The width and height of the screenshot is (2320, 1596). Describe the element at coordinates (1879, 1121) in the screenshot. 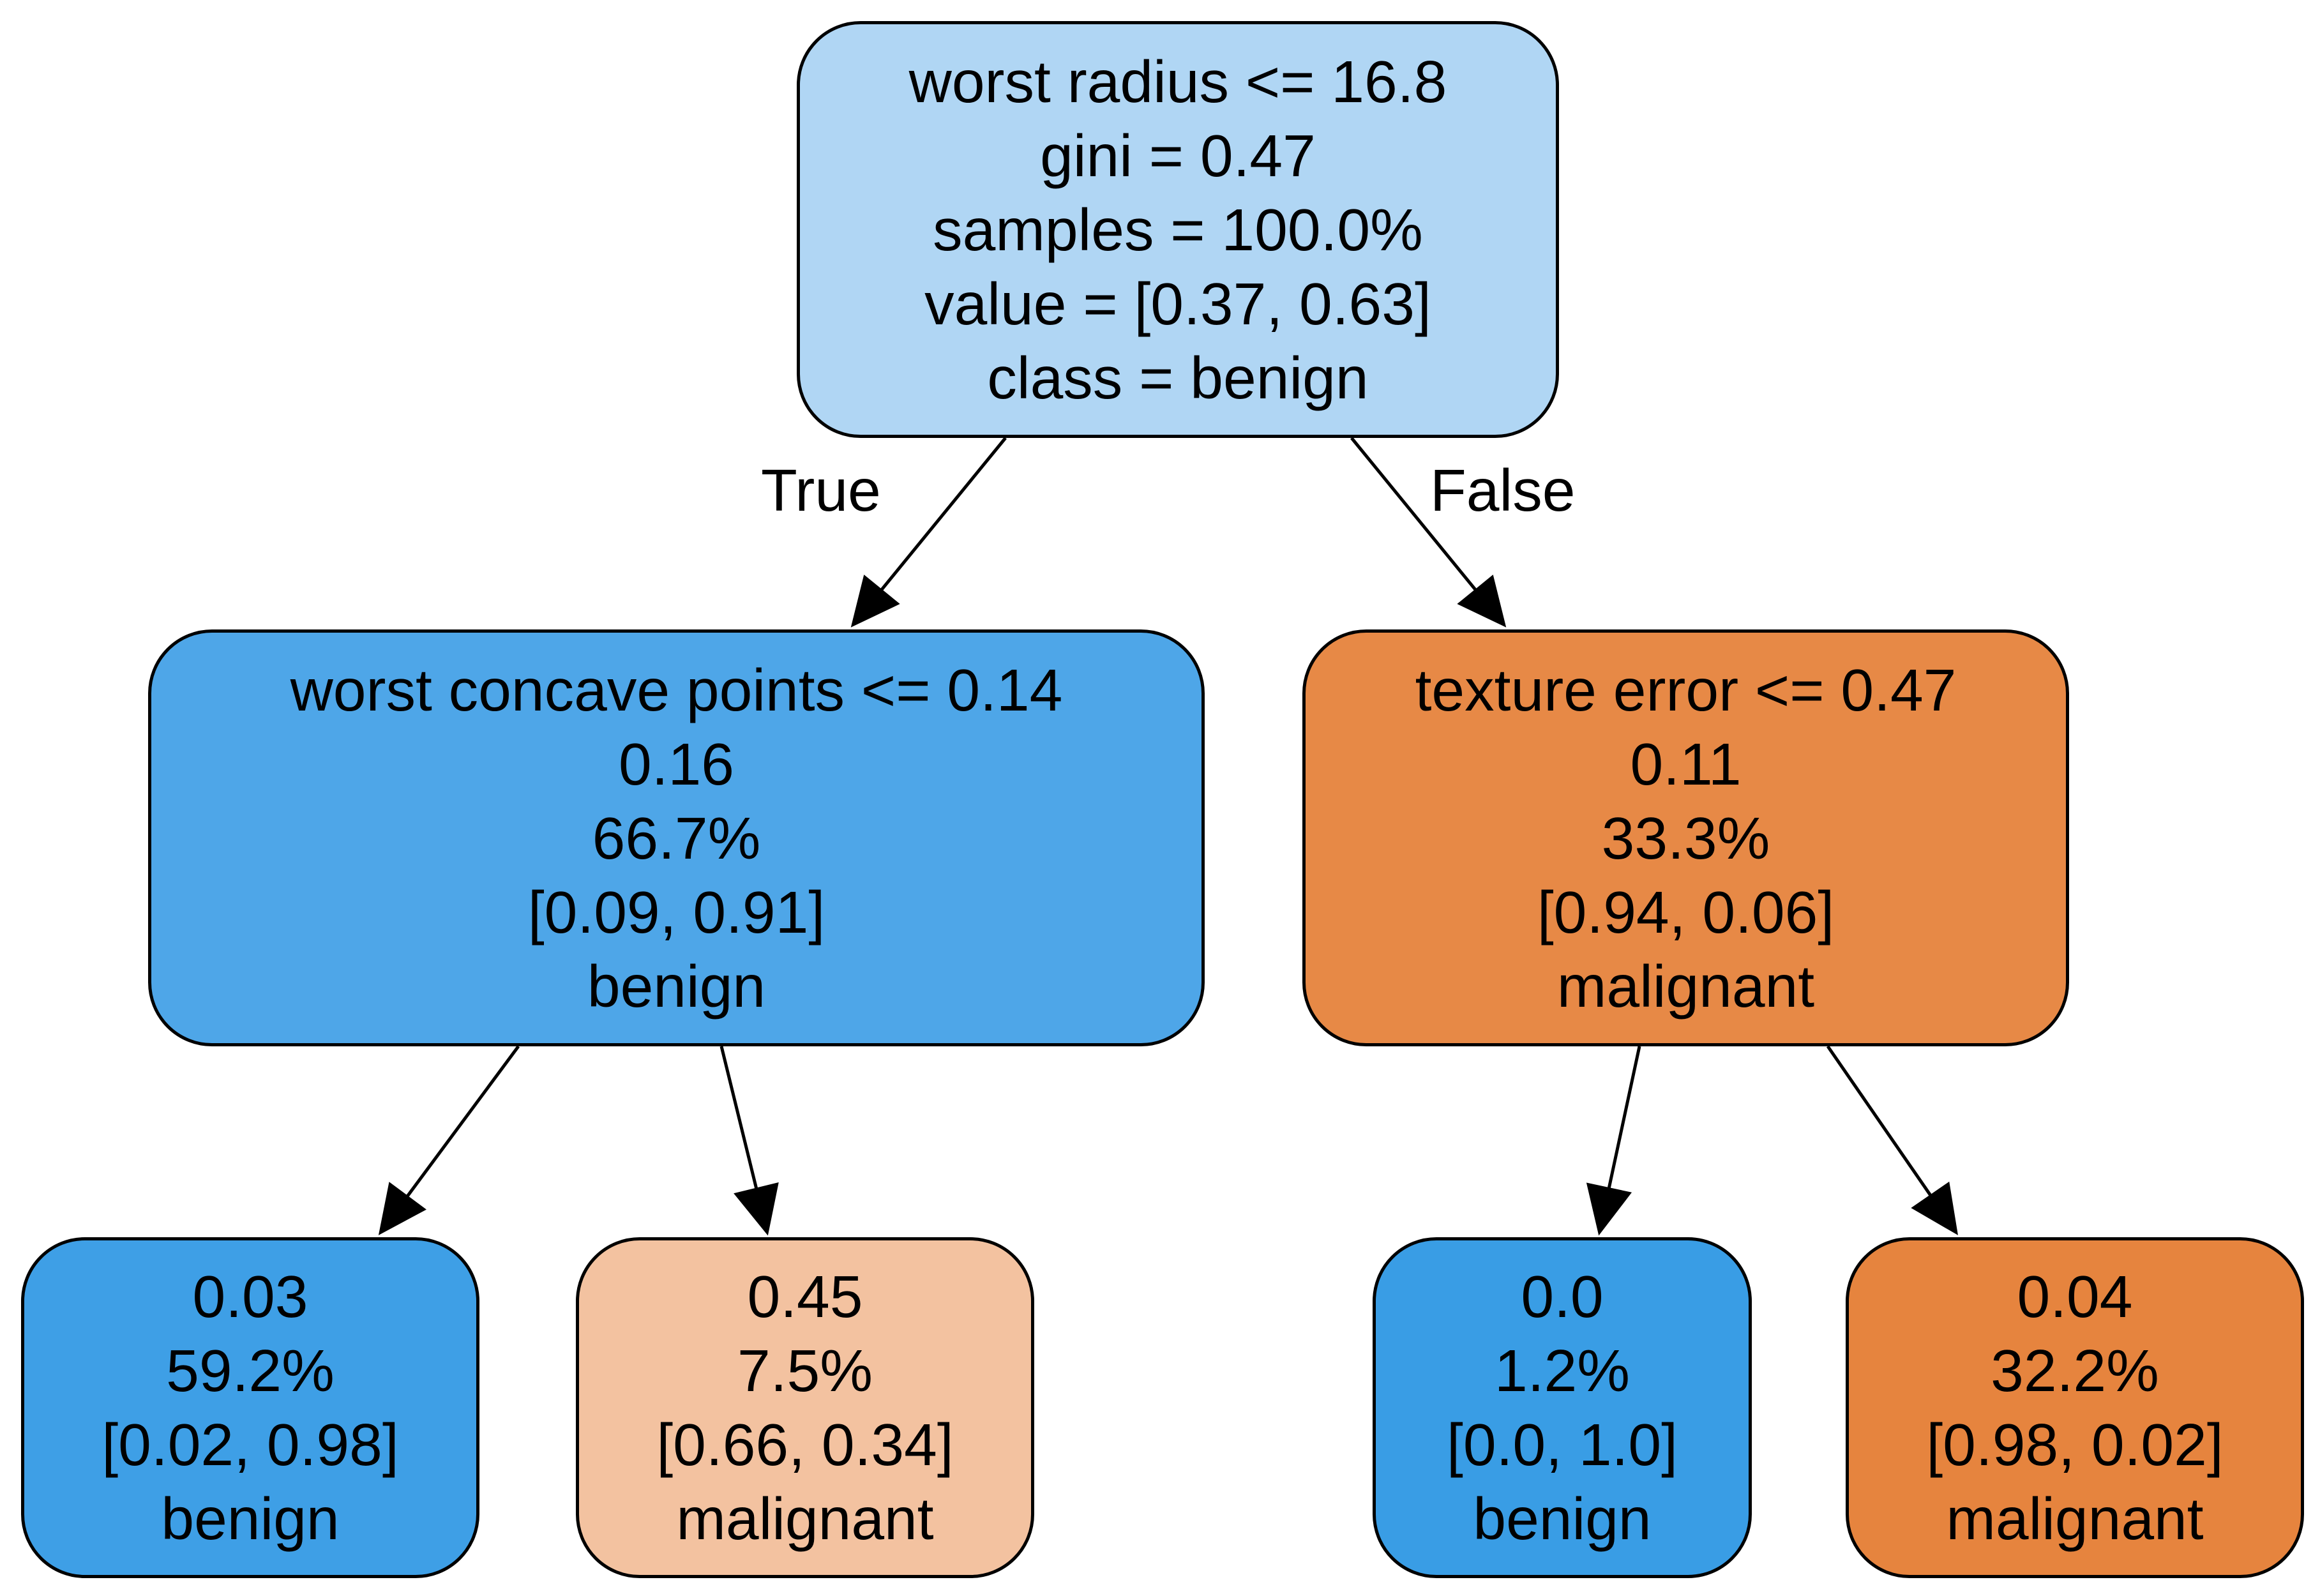

I see `edge-line-right-rr` at that location.